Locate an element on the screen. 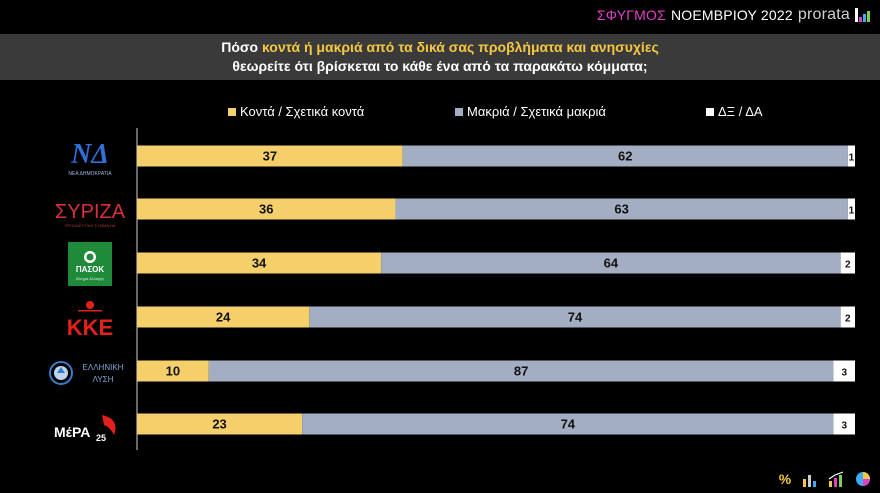 This screenshot has height=493, width=880. brand-word-sfygmos: ΣΦΥΓΜΟΣ is located at coordinates (631, 15).